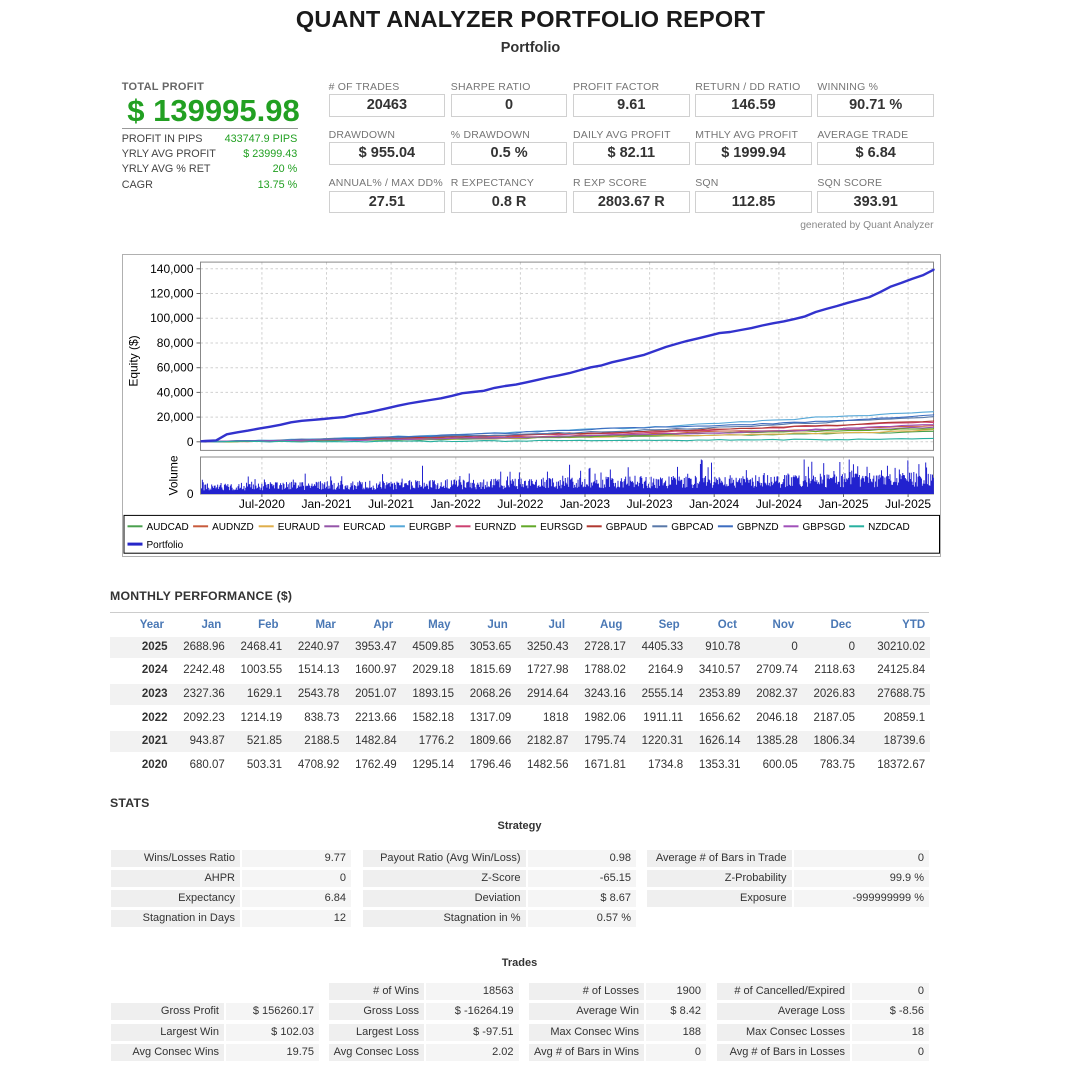 This screenshot has height=1084, width=1084. I want to click on svg-text: Portfolio, so click(164, 545).